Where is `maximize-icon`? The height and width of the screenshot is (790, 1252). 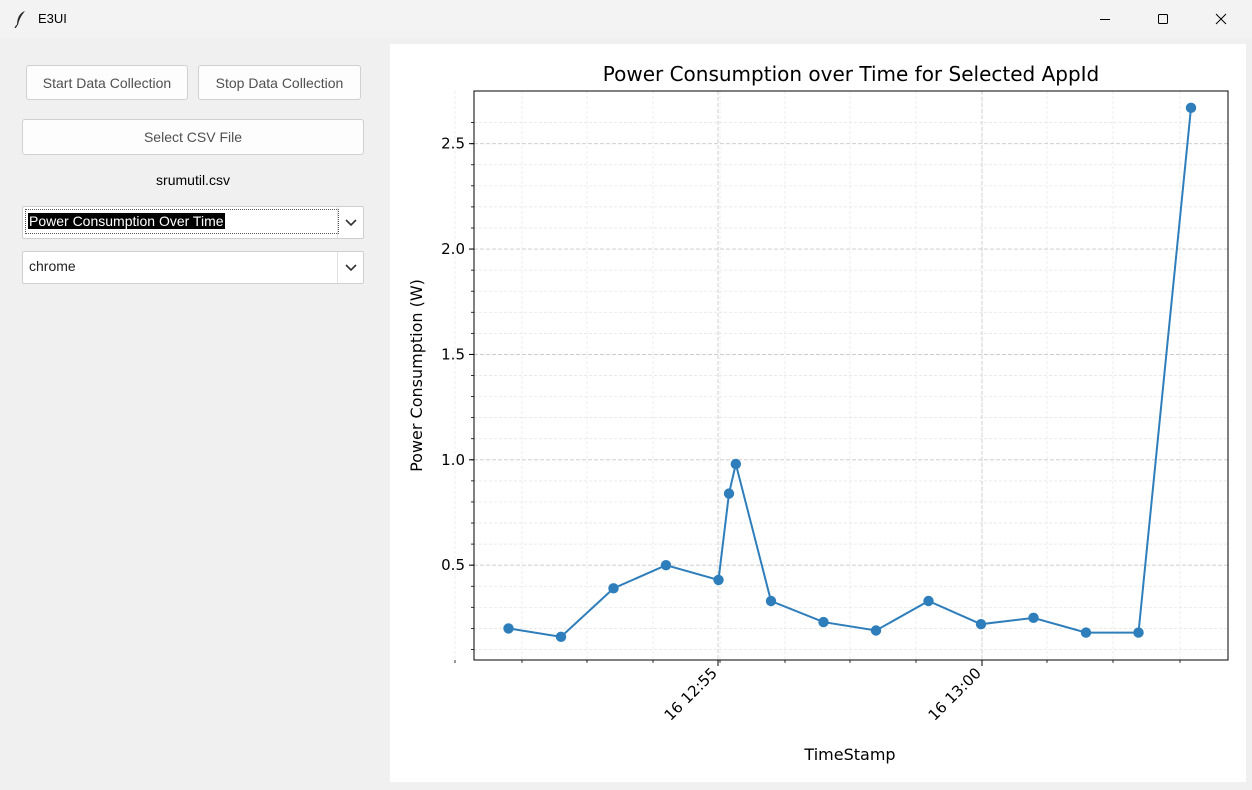 maximize-icon is located at coordinates (1163, 19).